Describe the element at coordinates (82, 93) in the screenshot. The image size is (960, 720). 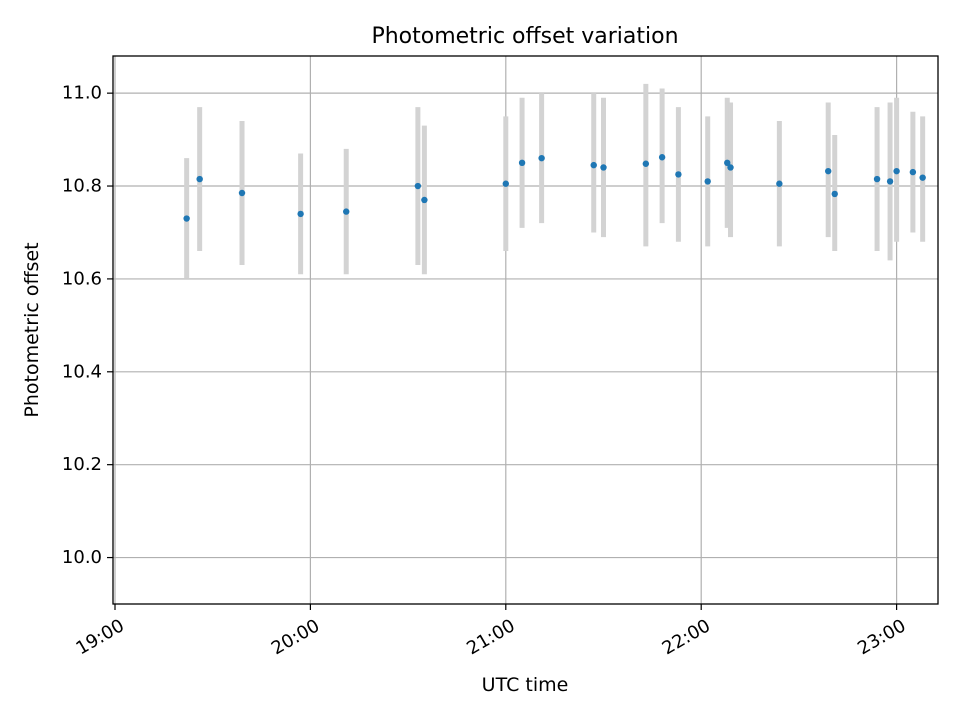
I see `y-tick-label: 11.0` at that location.